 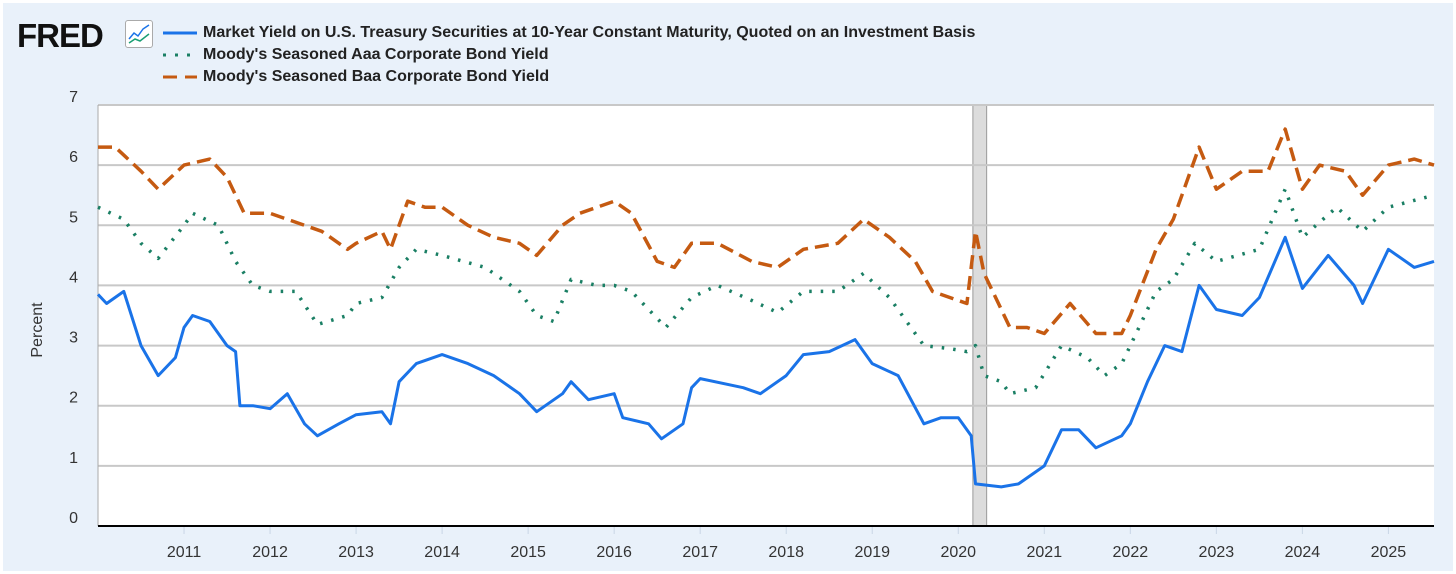 What do you see at coordinates (139, 34) in the screenshot?
I see `chart-trend-icon` at bounding box center [139, 34].